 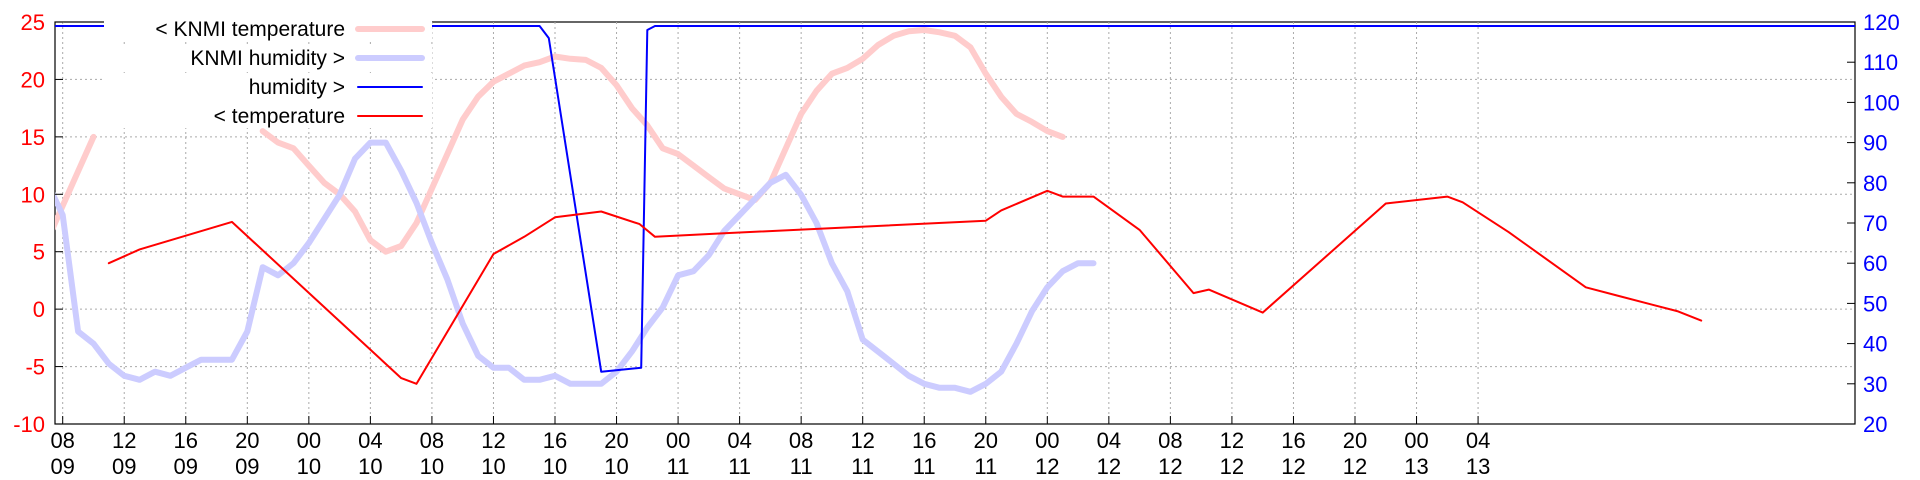 I want to click on y-right-tick-label: 100, so click(x=1881, y=102).